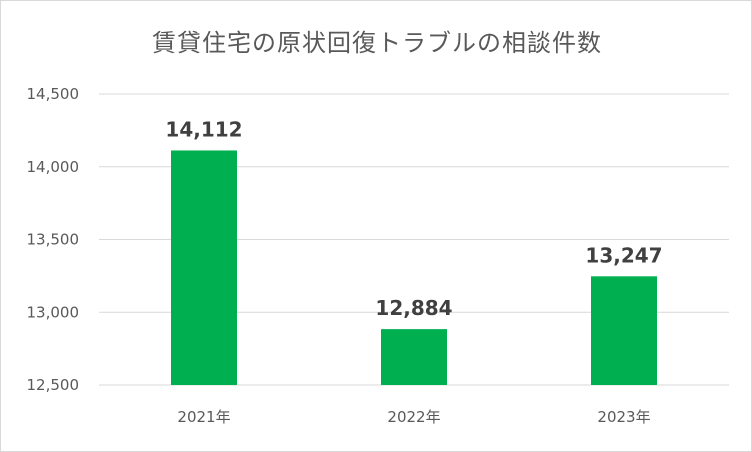  I want to click on data-label-3: 13,247, so click(623, 255).